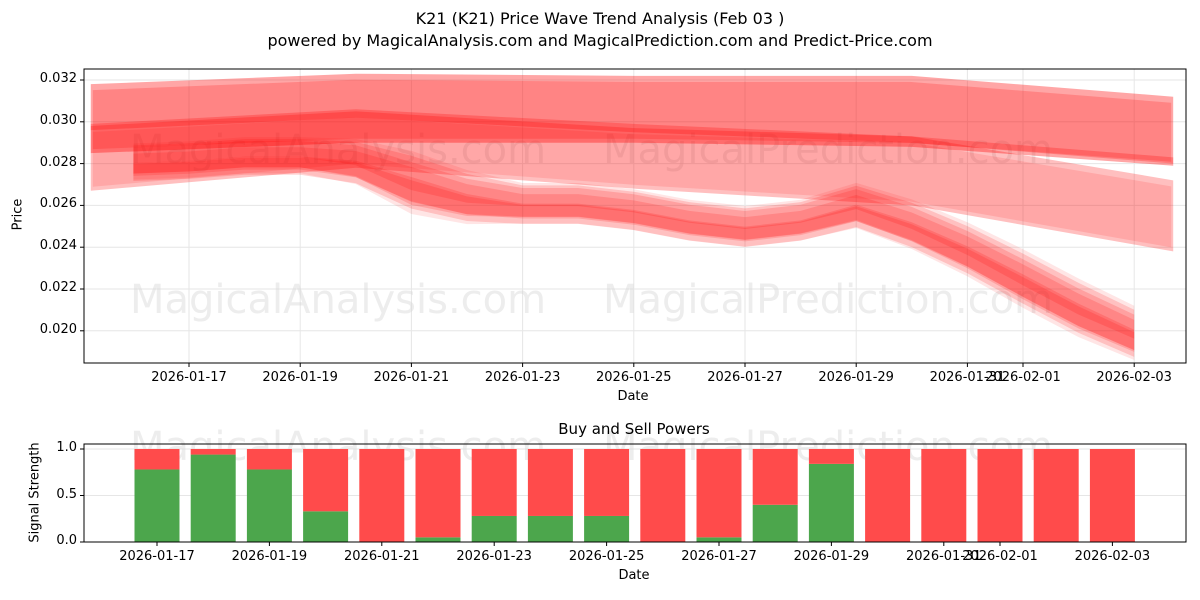 This screenshot has width=1200, height=600. I want to click on bar-y-axis-label: Signal Strength, so click(35, 492).